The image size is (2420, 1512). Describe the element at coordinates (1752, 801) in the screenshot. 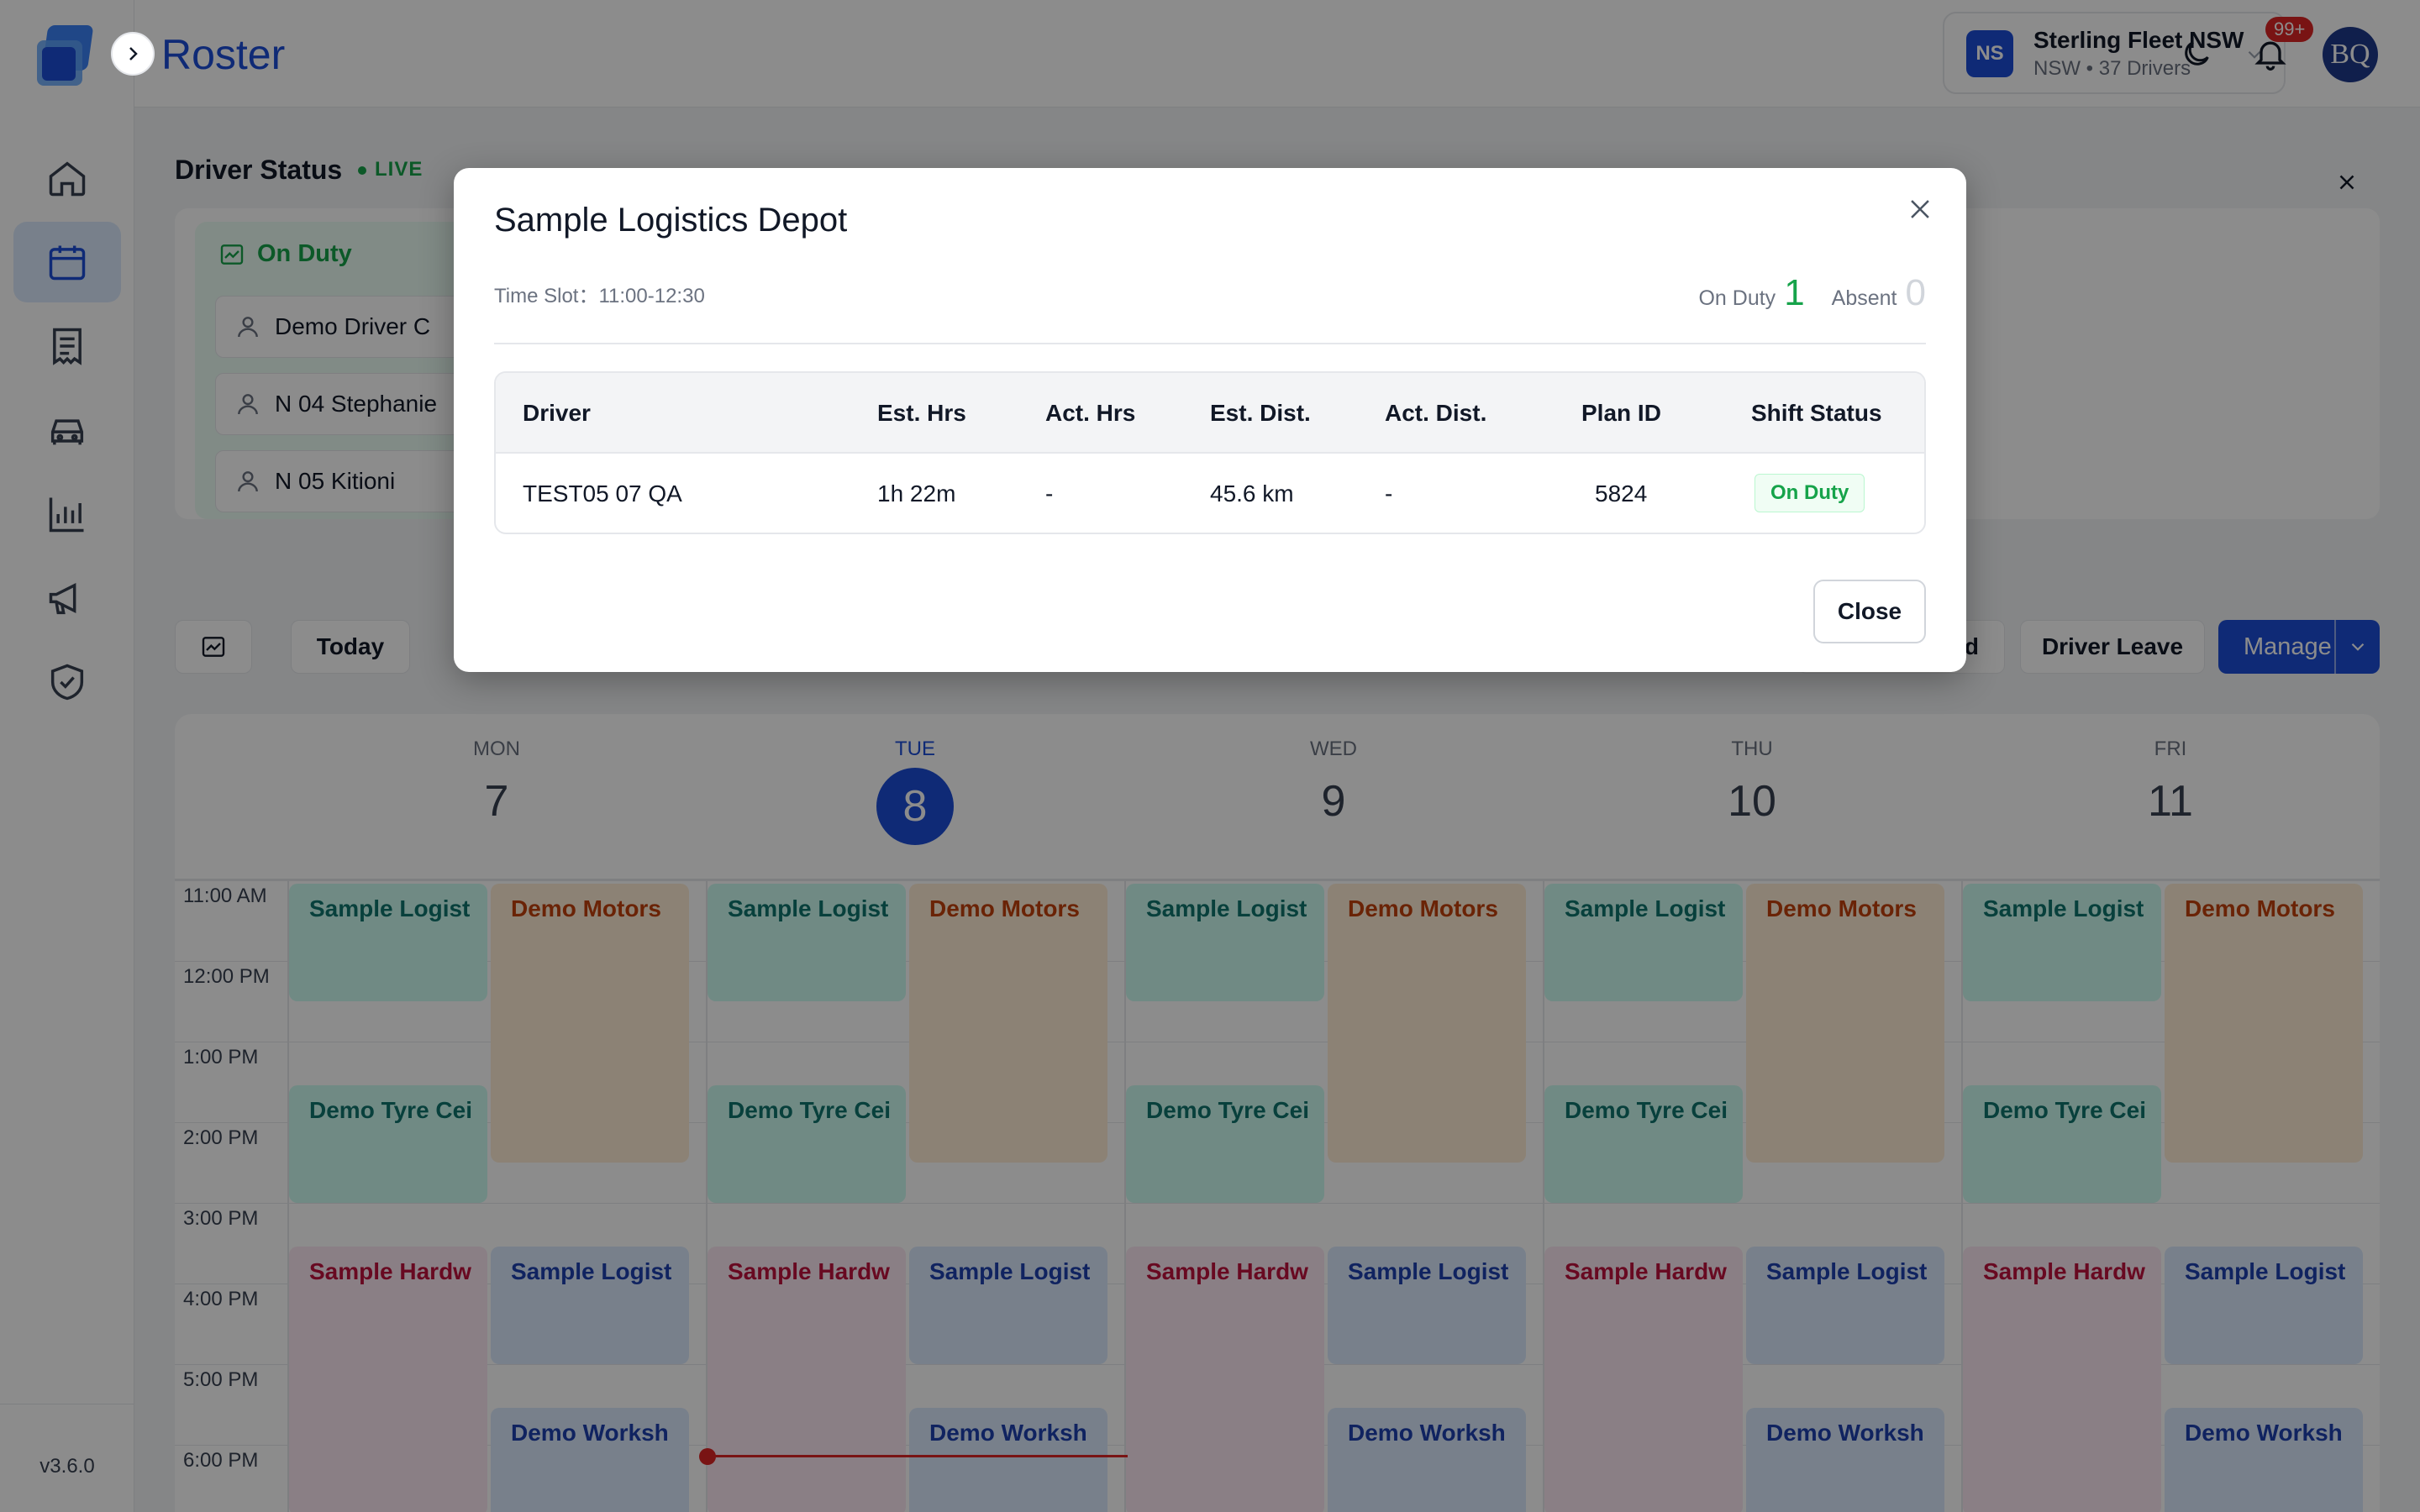

I see `day-number: 10` at that location.